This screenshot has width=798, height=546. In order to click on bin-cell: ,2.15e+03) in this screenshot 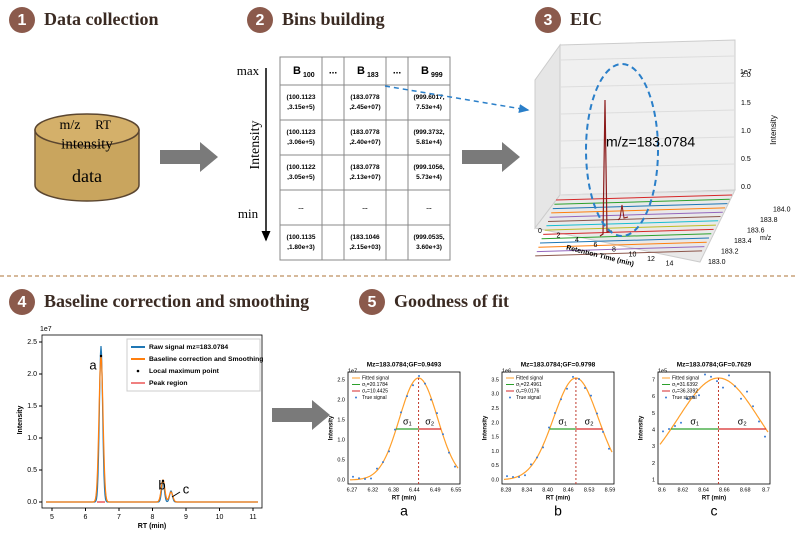, I will do `click(364, 247)`.